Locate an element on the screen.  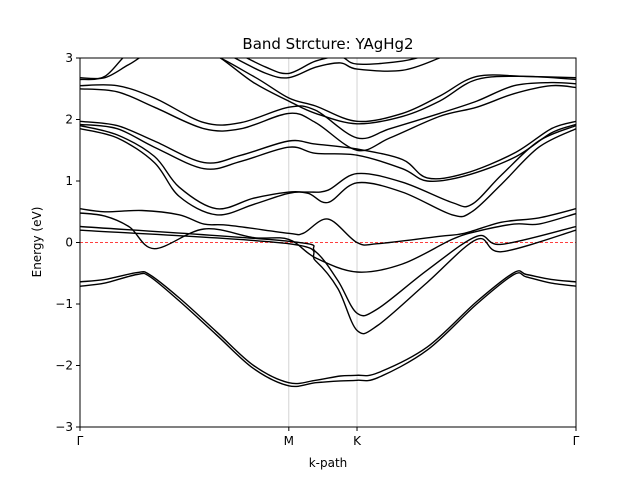
y-tick-label-5: 2 is located at coordinates (69, 120).